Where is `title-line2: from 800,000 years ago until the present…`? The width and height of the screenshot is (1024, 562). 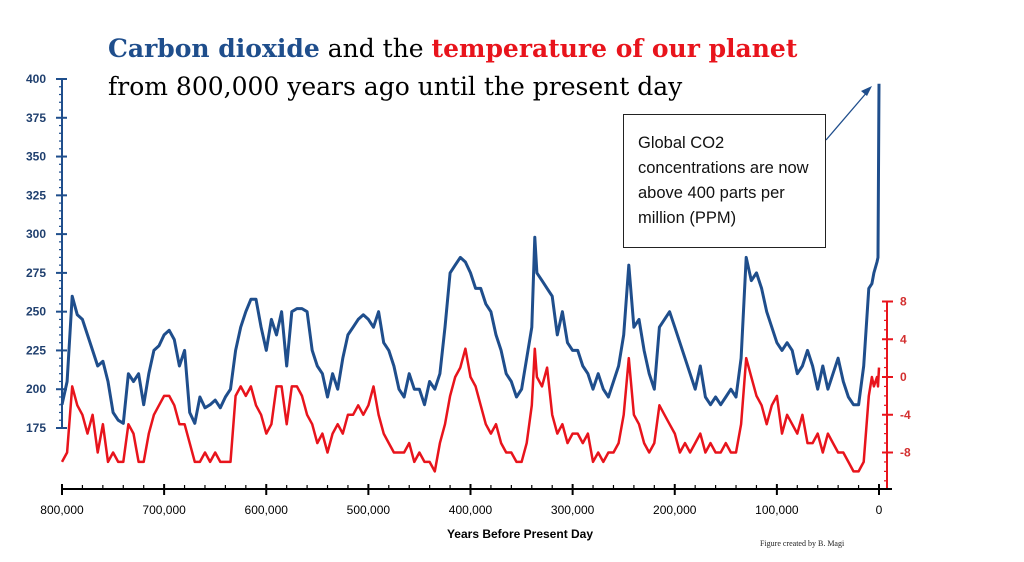 title-line2: from 800,000 years ago until the present… is located at coordinates (395, 86).